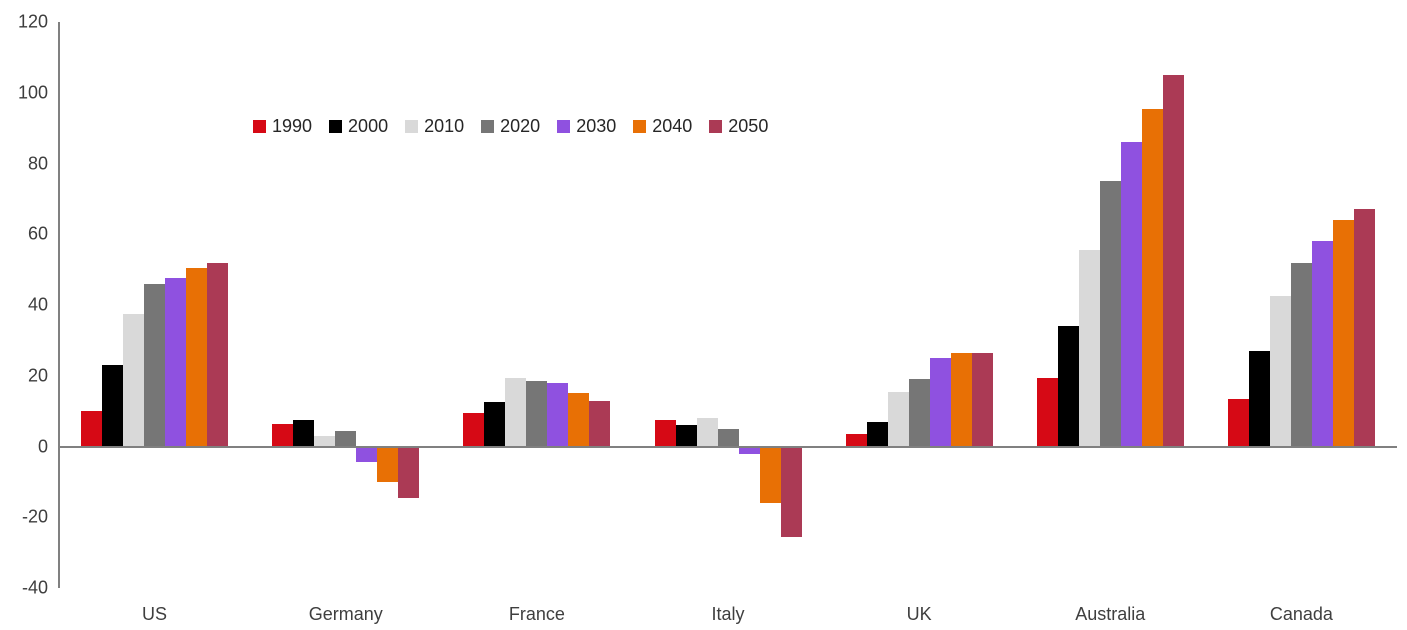 This screenshot has width=1407, height=630. What do you see at coordinates (770, 475) in the screenshot?
I see `bar-italy-2040` at bounding box center [770, 475].